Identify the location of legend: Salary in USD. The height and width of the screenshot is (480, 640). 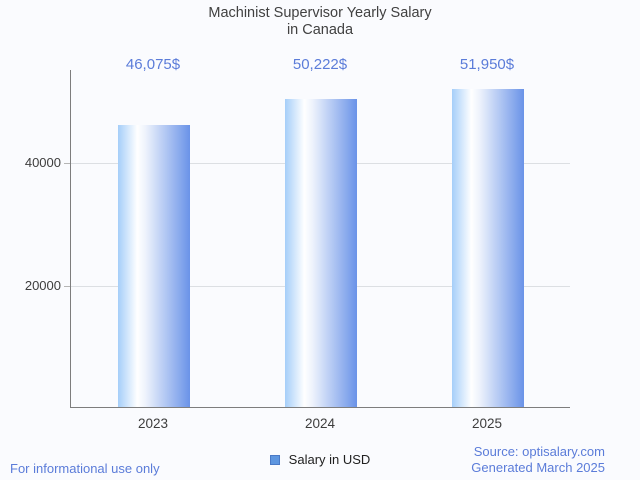
(320, 459).